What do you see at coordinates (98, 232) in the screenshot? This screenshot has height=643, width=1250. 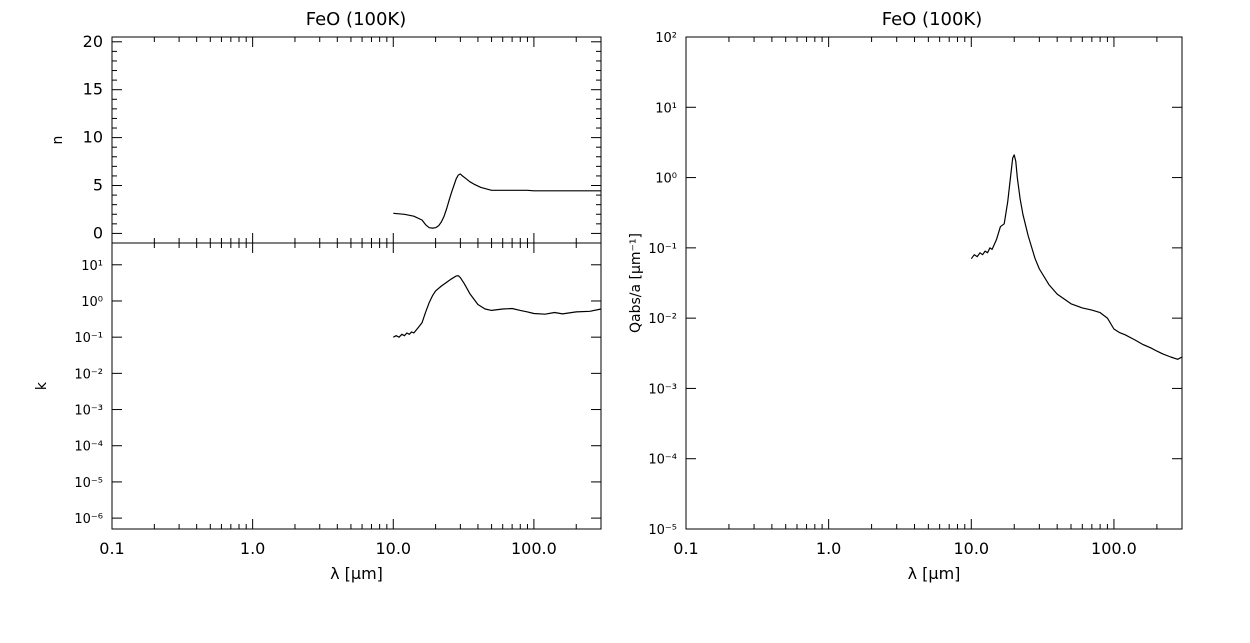 I see `y-tick-label: 0` at bounding box center [98, 232].